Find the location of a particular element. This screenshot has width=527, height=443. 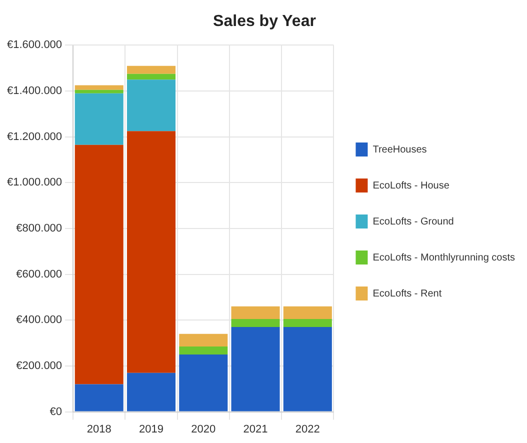

x-tick-label: 2018 is located at coordinates (99, 429).